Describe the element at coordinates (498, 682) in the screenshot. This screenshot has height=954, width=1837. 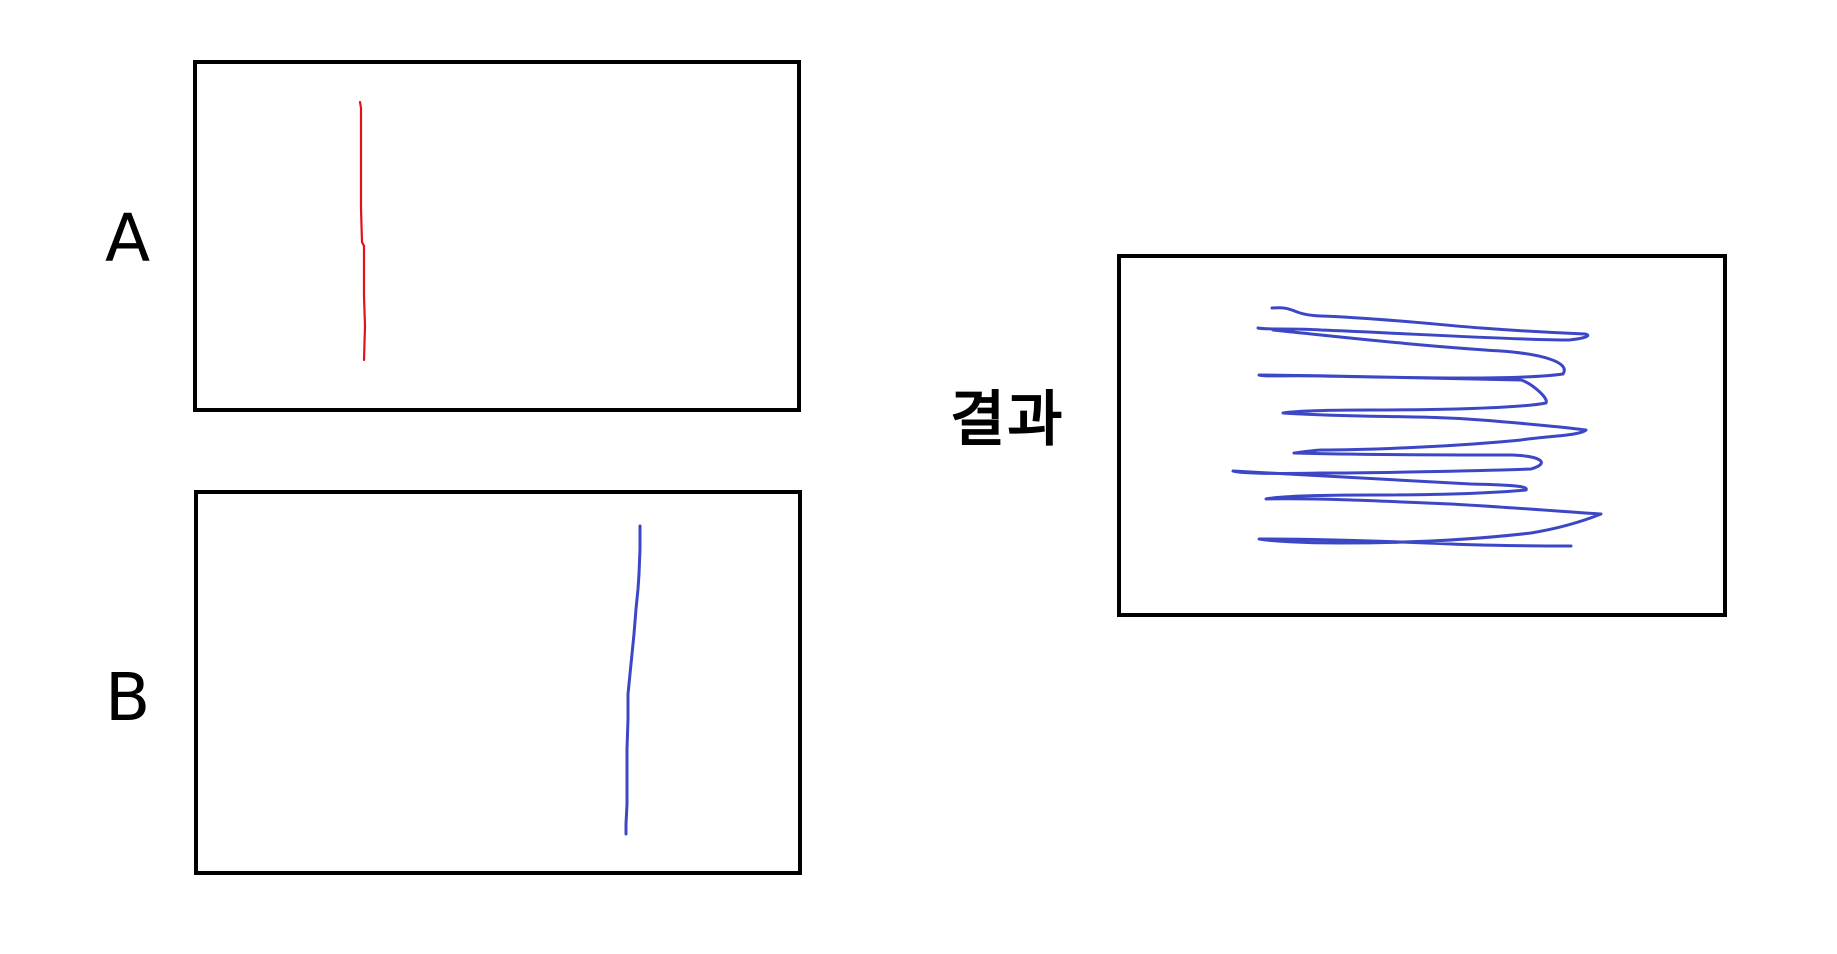
I see `panel-b` at that location.